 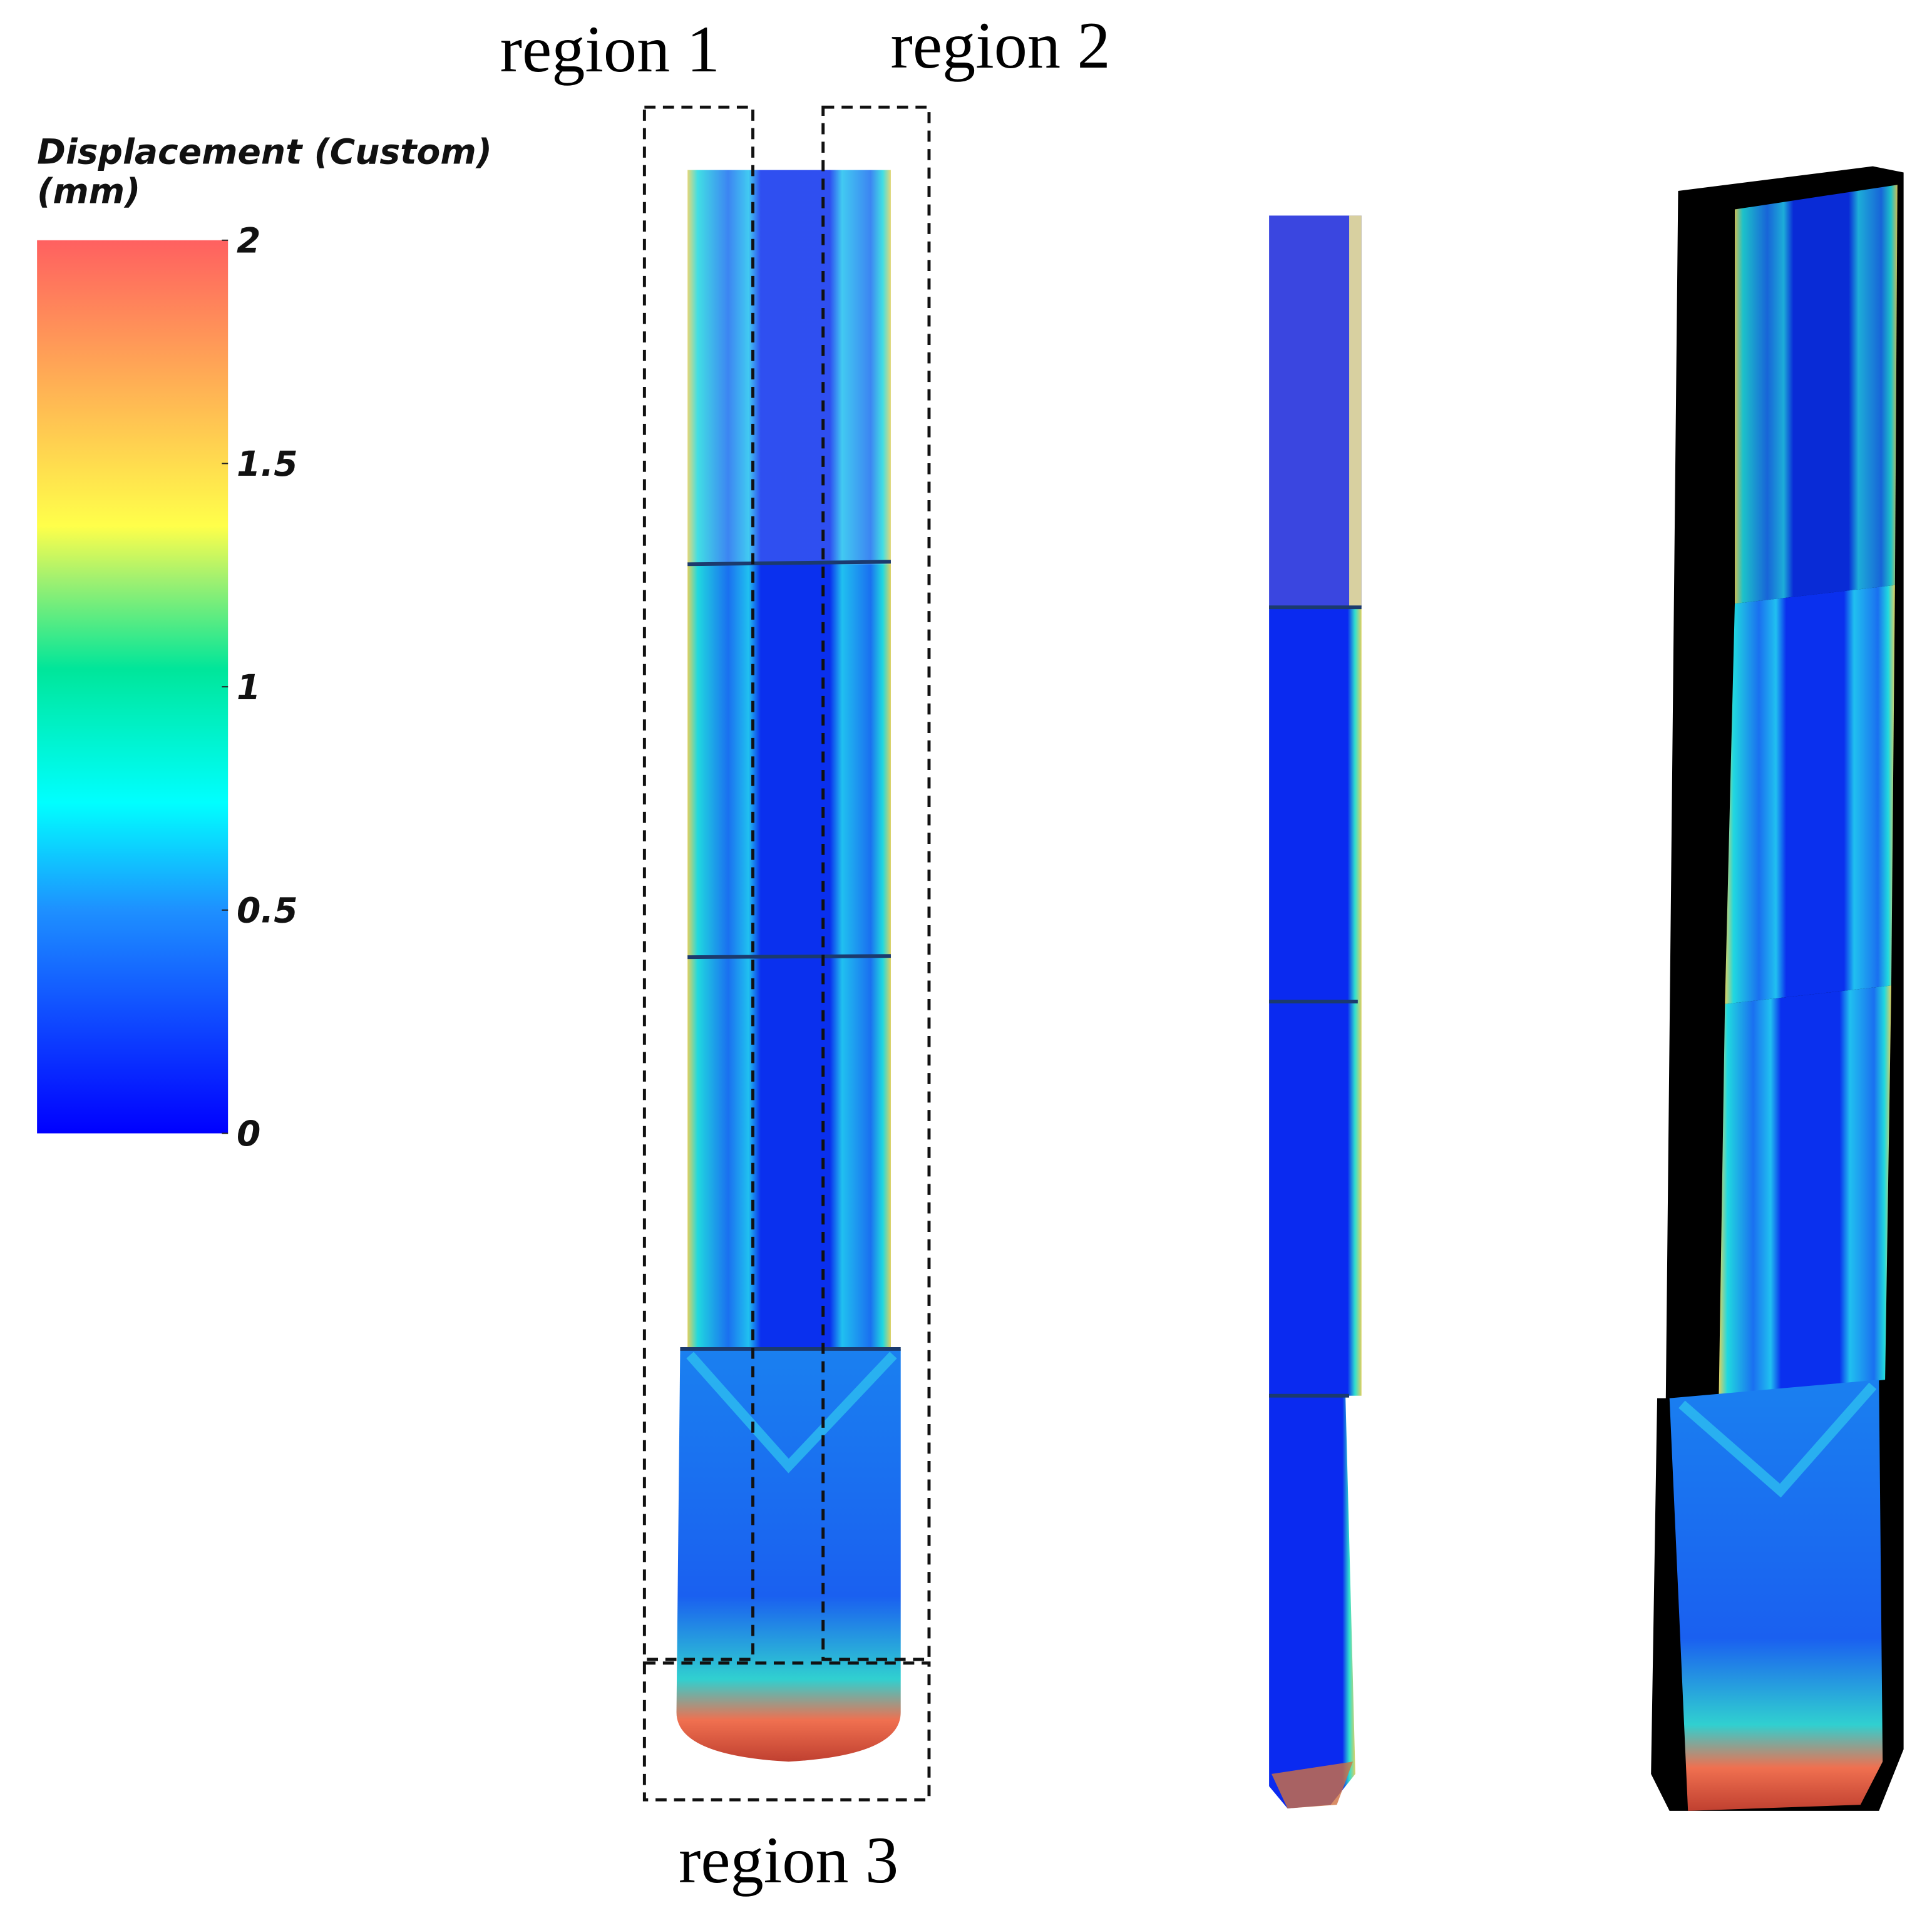 What do you see at coordinates (267, 911) in the screenshot?
I see `colorbar-tick-label: 0.5` at bounding box center [267, 911].